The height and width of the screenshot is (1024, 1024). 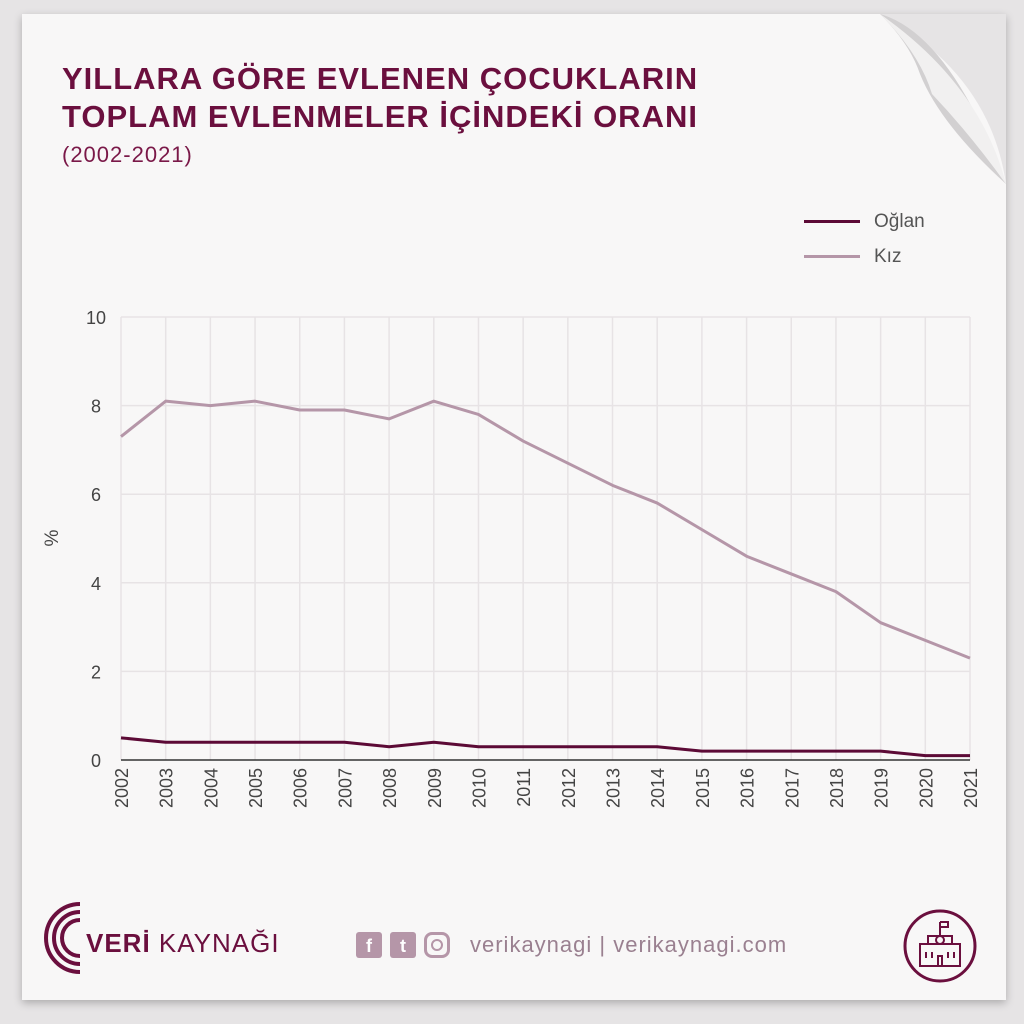 I want to click on legend-item-kiz: Kız, so click(x=864, y=256).